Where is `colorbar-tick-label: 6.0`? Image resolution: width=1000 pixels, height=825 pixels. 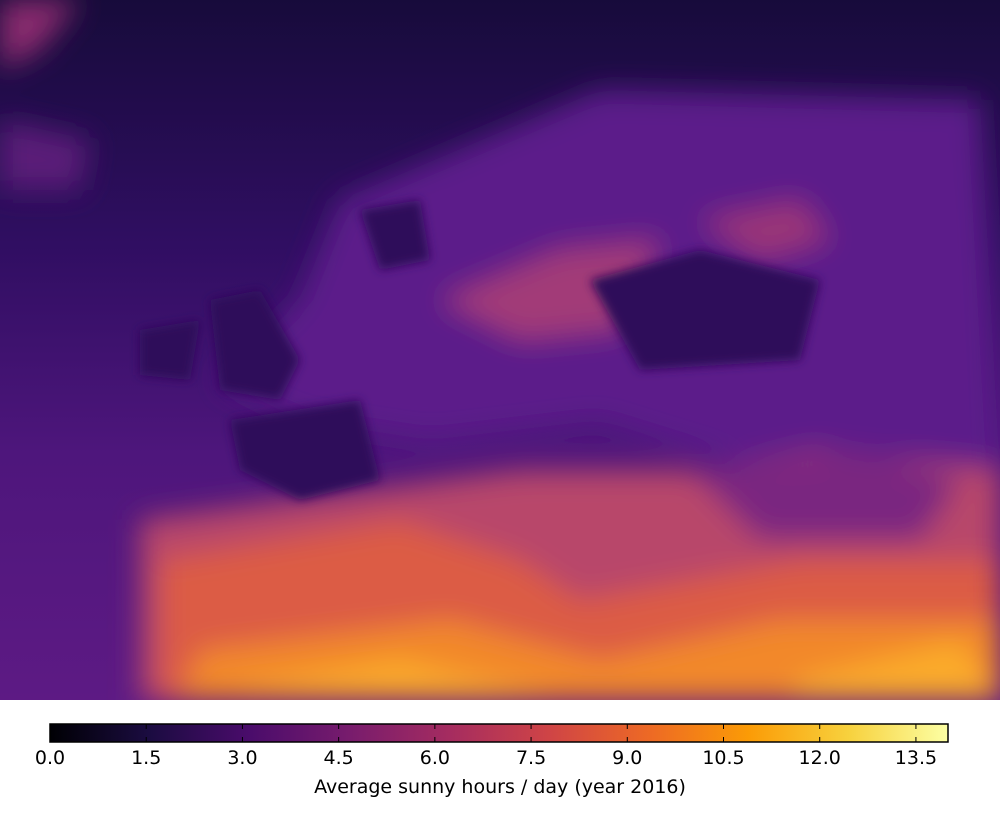
colorbar-tick-label: 6.0 is located at coordinates (435, 758).